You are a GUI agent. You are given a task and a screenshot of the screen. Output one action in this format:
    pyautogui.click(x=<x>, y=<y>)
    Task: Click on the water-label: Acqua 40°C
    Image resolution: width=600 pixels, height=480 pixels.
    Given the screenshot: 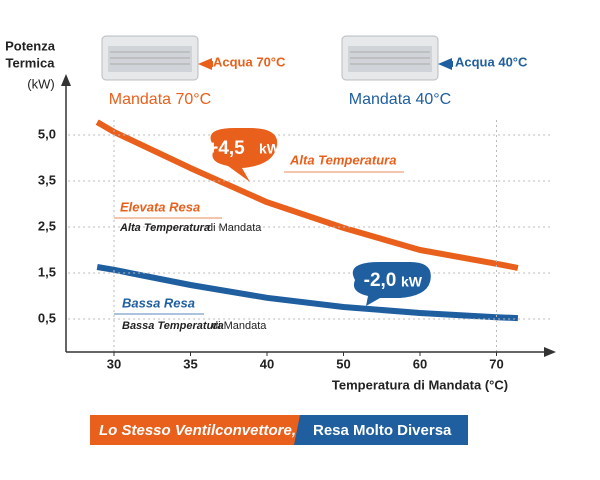 What is the action you would take?
    pyautogui.click(x=491, y=61)
    